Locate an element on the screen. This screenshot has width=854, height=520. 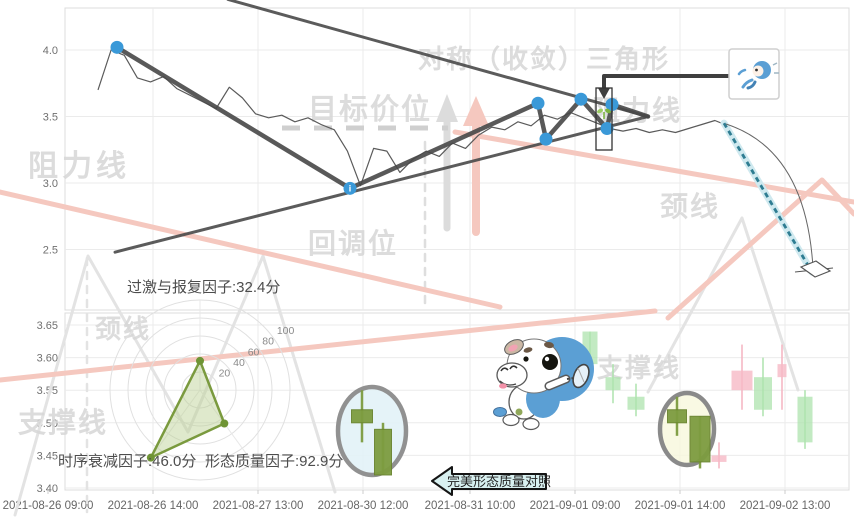
radar-spoke is located at coordinates (173, 426).